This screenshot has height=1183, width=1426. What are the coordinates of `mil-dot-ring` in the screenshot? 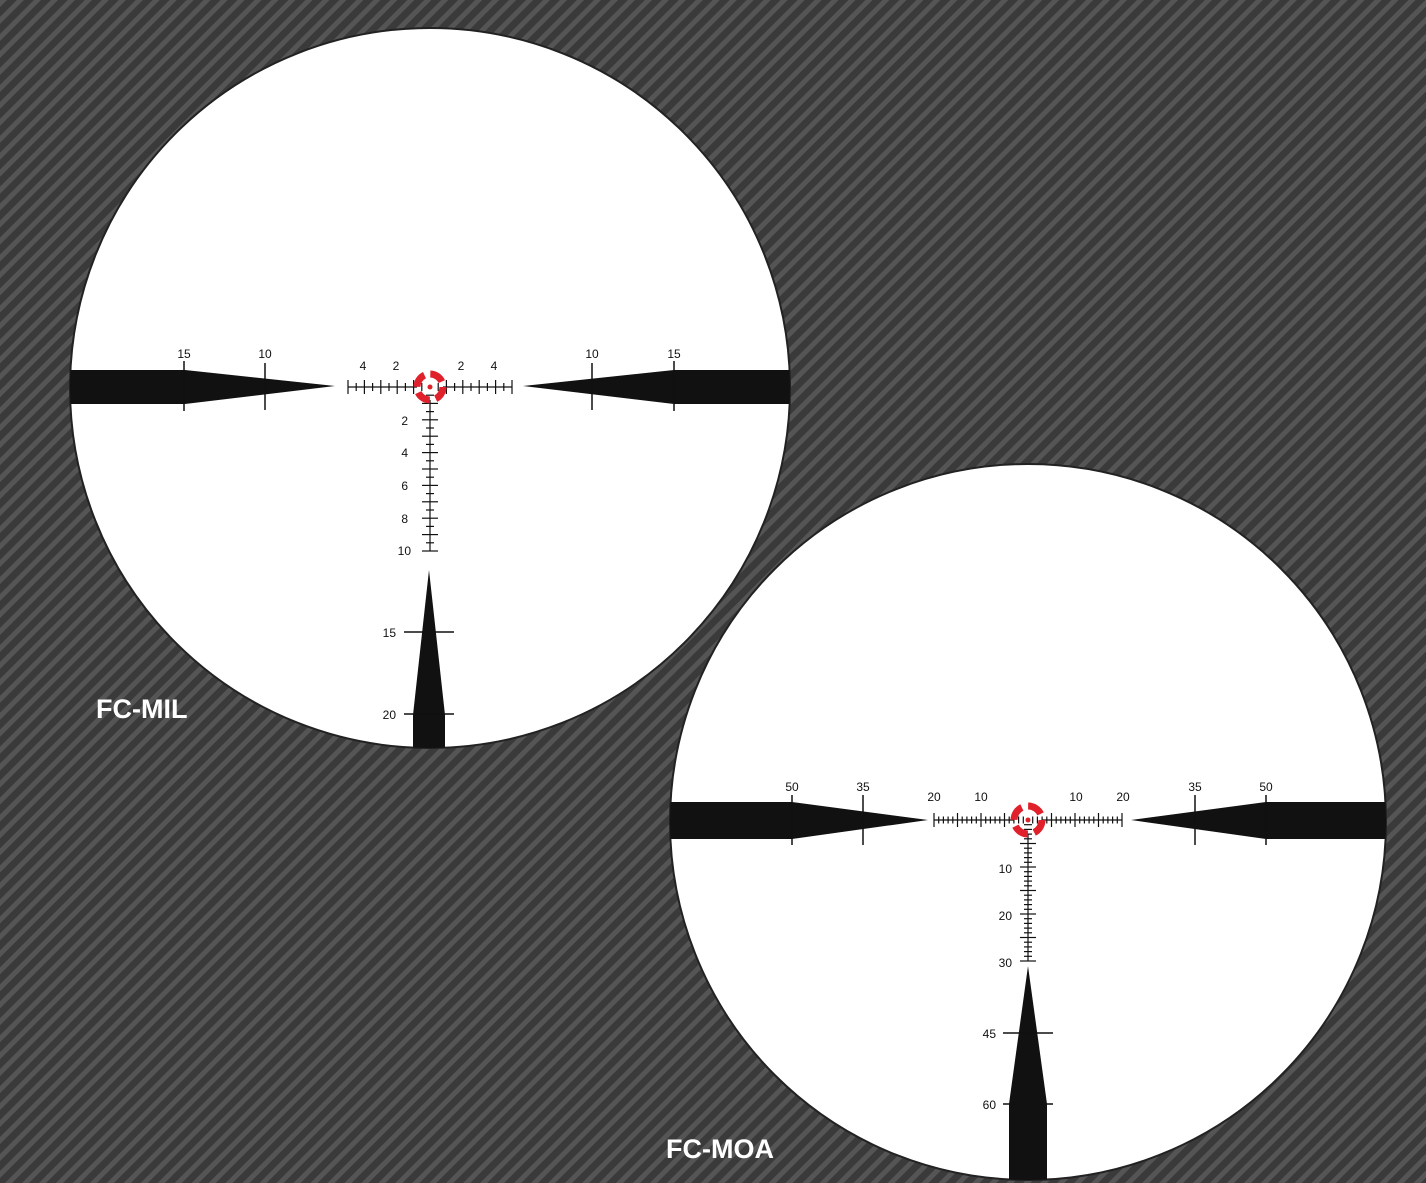 It's located at (430, 387).